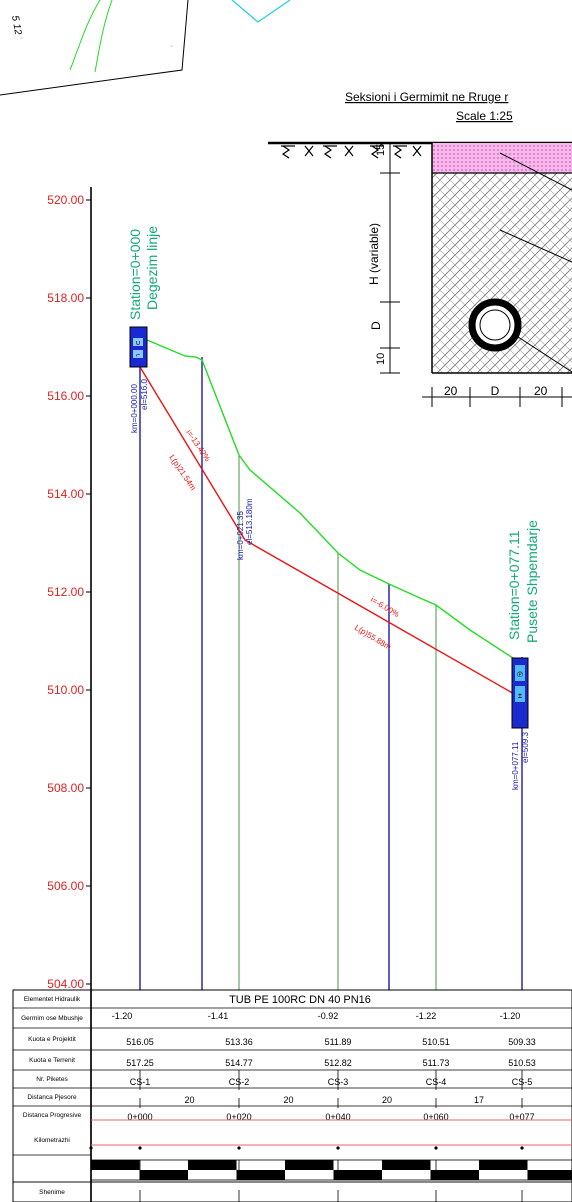 This screenshot has height=1202, width=572. Describe the element at coordinates (52, 1039) in the screenshot. I see `table-row-label: Kuota e Projektit` at that location.